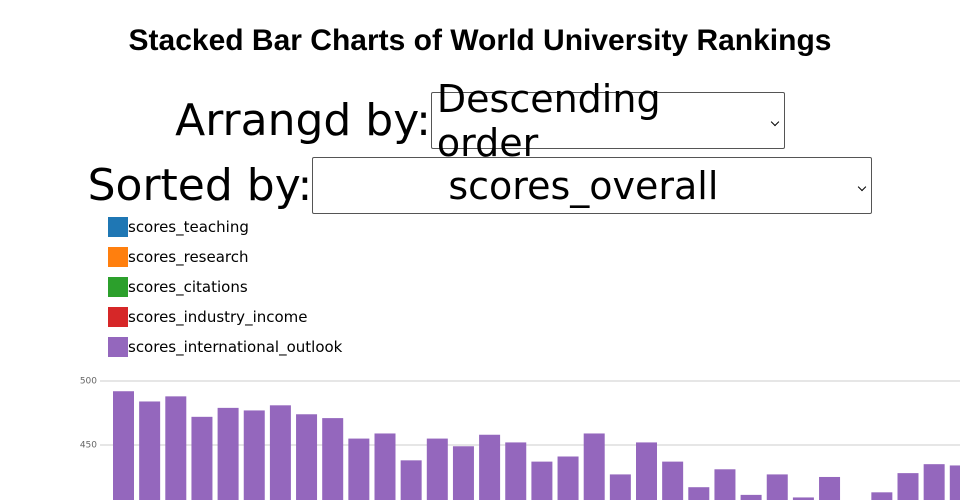 The width and height of the screenshot is (960, 500). I want to click on arrange-select: Descending order, so click(607, 121).